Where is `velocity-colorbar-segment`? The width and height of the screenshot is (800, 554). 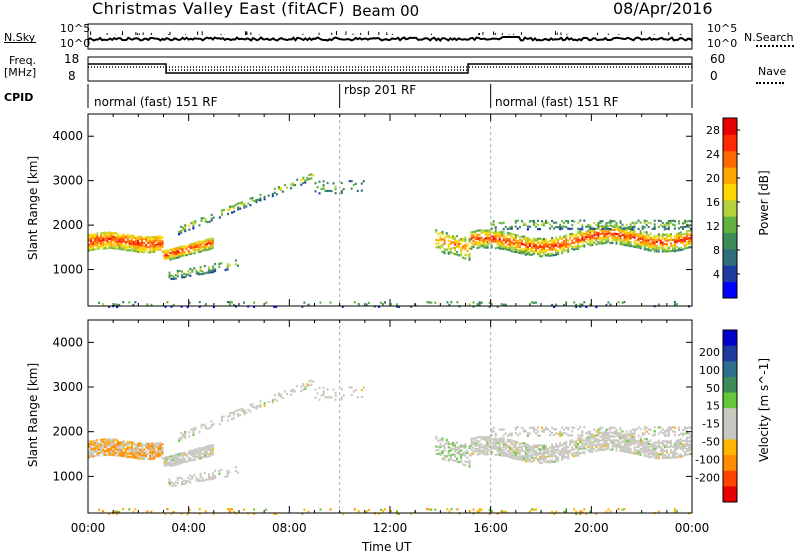
velocity-colorbar-segment is located at coordinates (730, 369).